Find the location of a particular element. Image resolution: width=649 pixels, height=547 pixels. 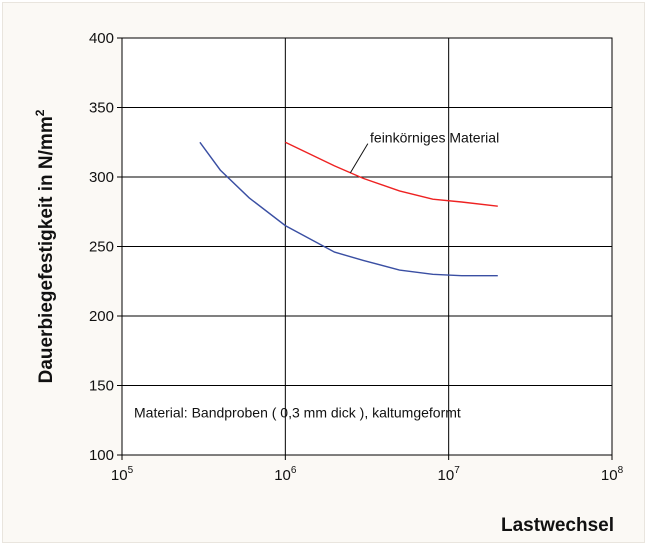

x-tick-label: 10⁷ is located at coordinates (449, 474).